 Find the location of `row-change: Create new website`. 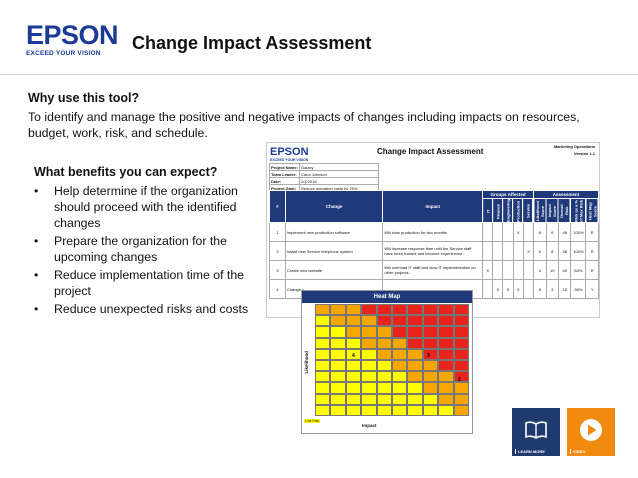

row-change: Create new website is located at coordinates (334, 270).